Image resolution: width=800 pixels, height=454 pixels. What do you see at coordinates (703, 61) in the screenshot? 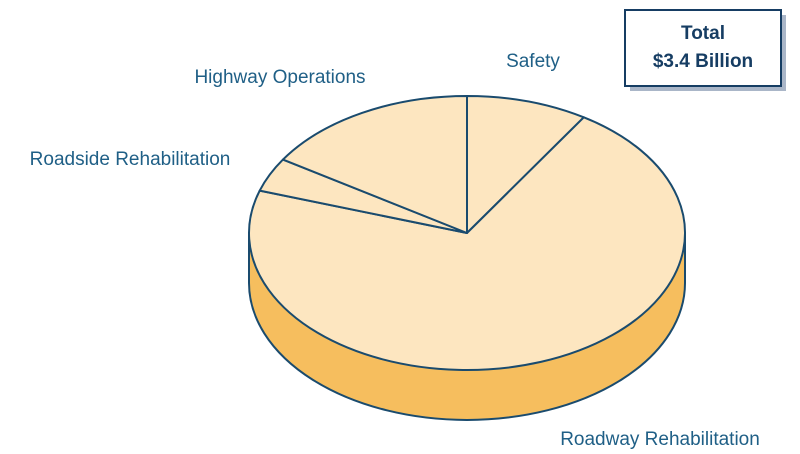
I see `total-value: $3.4 Billion` at bounding box center [703, 61].